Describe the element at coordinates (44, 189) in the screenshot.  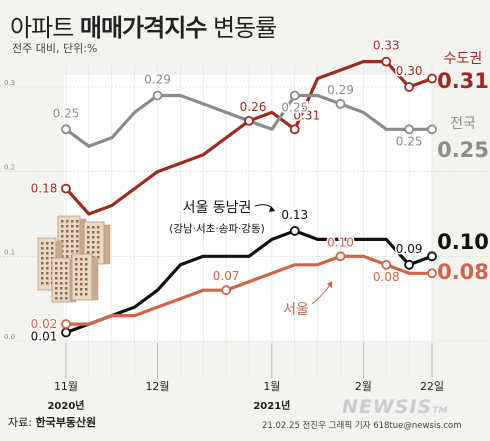
I see `data-label: 0.18` at that location.